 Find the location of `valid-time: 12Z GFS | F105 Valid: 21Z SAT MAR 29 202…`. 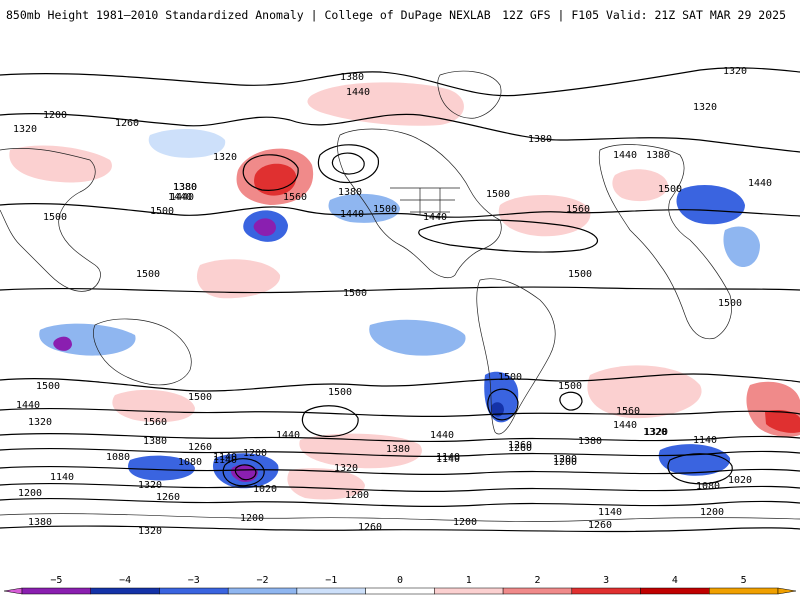

valid-time: 12Z GFS | F105 Valid: 21Z SAT MAR 29 202… is located at coordinates (644, 15).